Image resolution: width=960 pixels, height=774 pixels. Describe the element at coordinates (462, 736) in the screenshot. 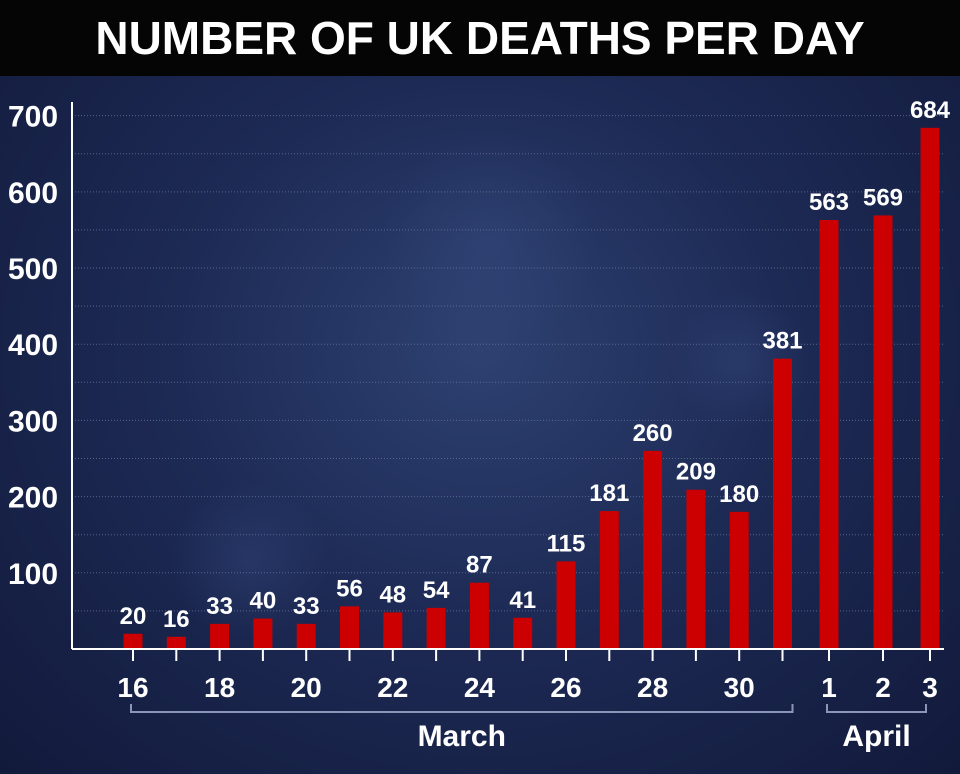

I see `month-label: March` at that location.